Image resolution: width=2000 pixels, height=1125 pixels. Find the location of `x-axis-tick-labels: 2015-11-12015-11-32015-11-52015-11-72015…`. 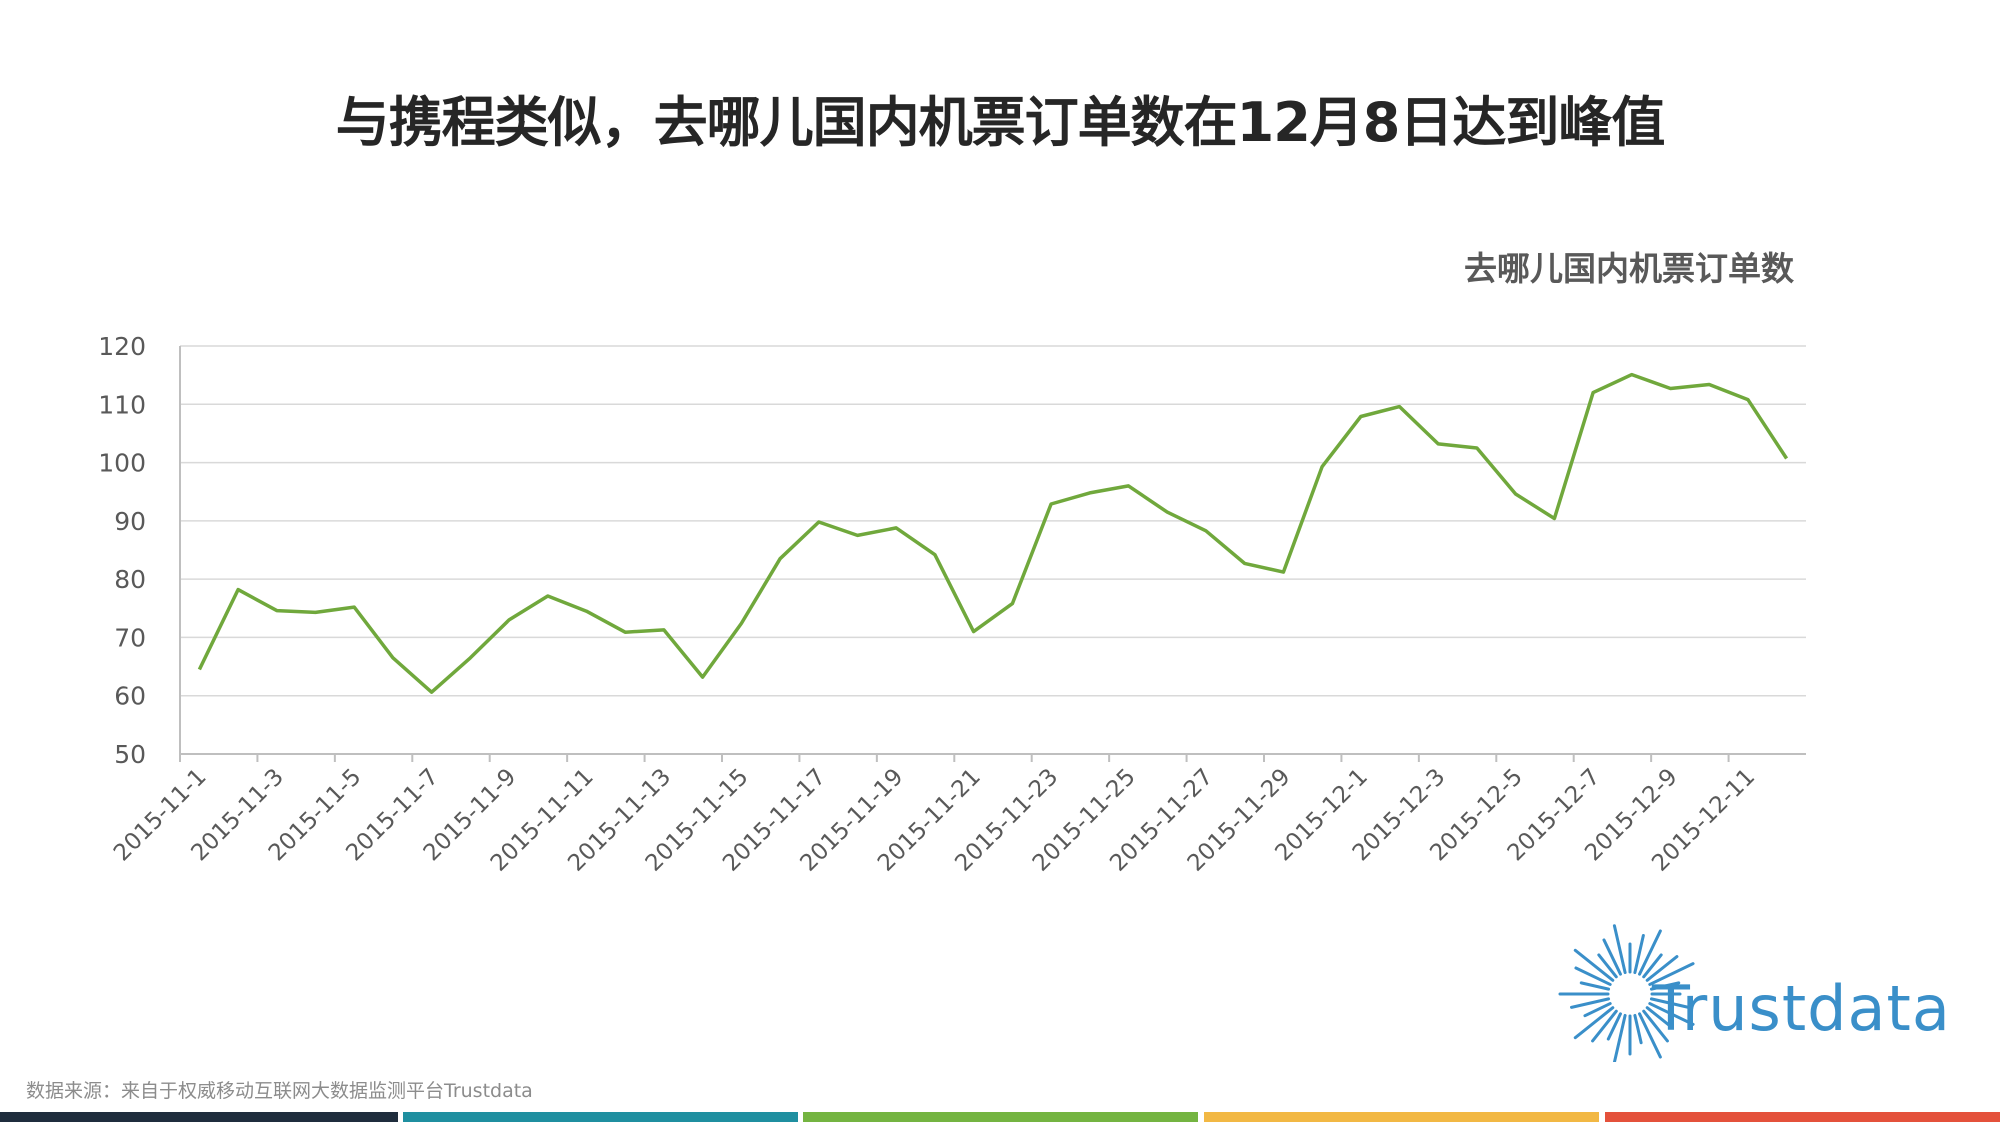

x-axis-tick-labels: 2015-11-12015-11-32015-11-52015-11-72015… is located at coordinates (934, 820).